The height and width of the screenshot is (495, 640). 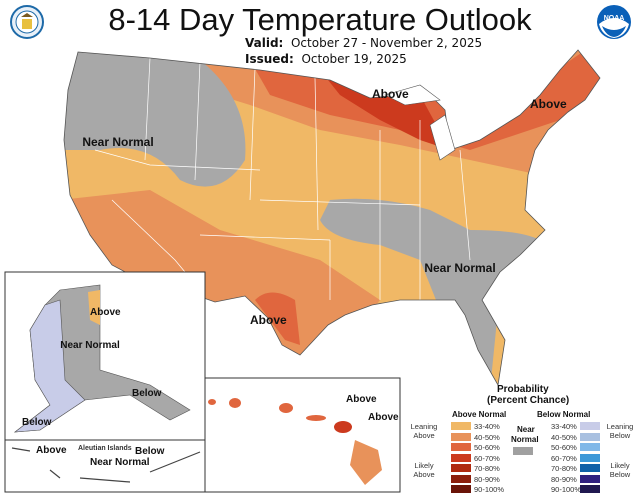 What do you see at coordinates (326, 59) in the screenshot?
I see `issued-date: Issued: October 19, 2025` at bounding box center [326, 59].